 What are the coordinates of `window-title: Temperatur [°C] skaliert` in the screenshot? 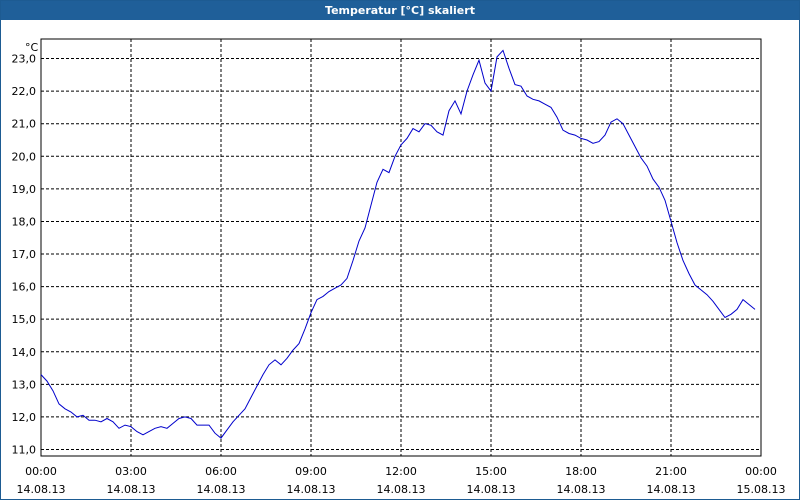 It's located at (400, 10).